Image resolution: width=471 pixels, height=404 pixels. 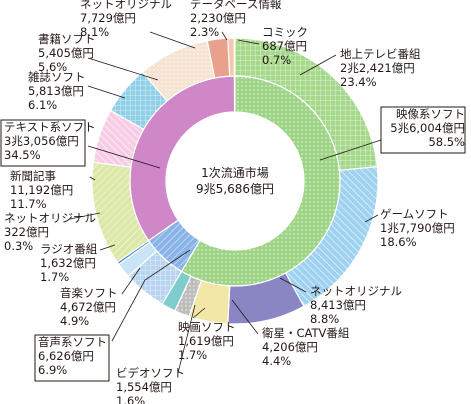 What do you see at coordinates (207, 327) in the screenshot?
I see `label-movie-line-0: 映画ソフト` at bounding box center [207, 327].